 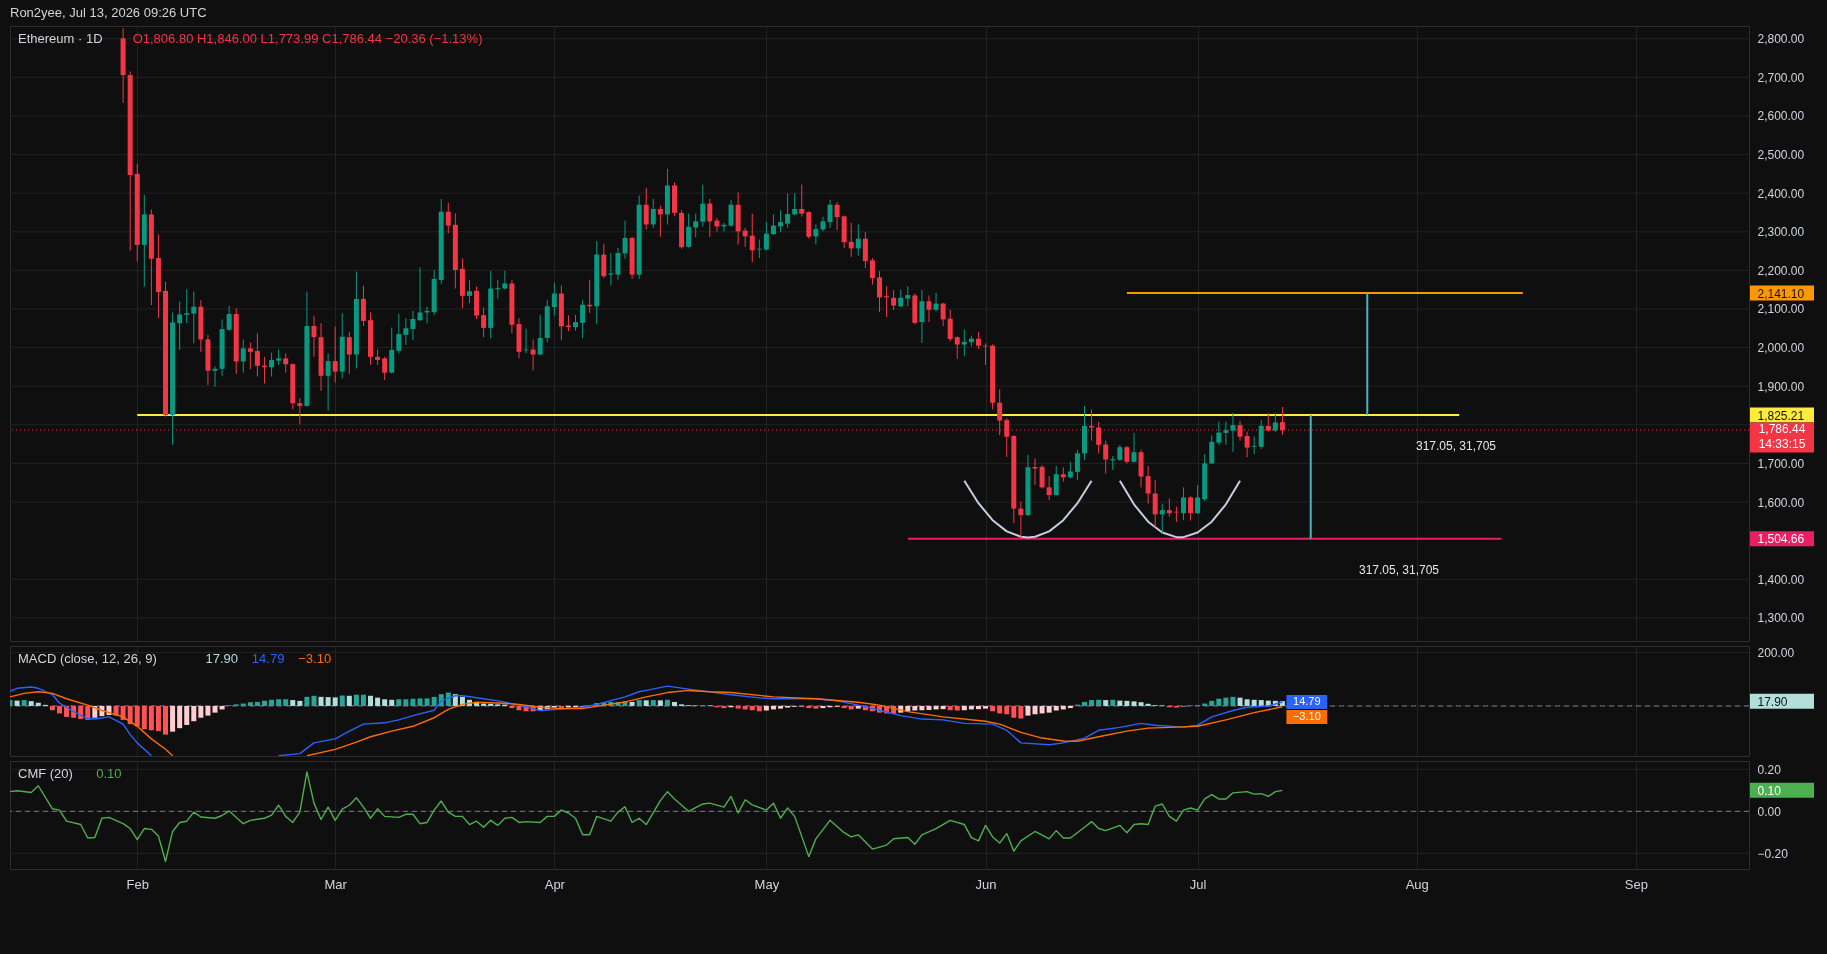 What do you see at coordinates (1782, 437) in the screenshot?
I see `ref-line-label: 1,786.44 14:33:15` at bounding box center [1782, 437].